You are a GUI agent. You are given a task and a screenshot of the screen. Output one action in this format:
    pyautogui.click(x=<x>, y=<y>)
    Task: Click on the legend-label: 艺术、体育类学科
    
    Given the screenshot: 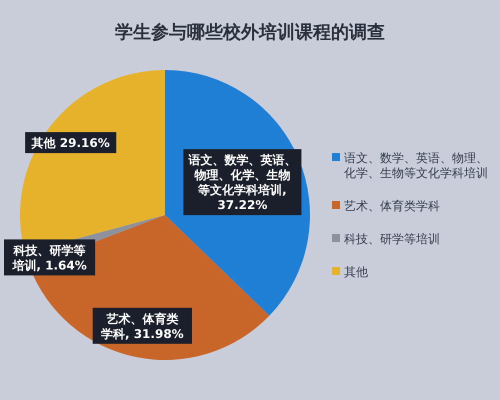 What is the action you would take?
    pyautogui.click(x=392, y=206)
    